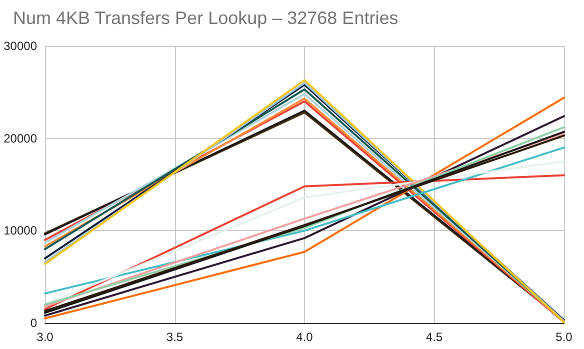 This screenshot has height=349, width=584. Describe the element at coordinates (45, 337) in the screenshot. I see `x-tick-label: 3.0` at that location.